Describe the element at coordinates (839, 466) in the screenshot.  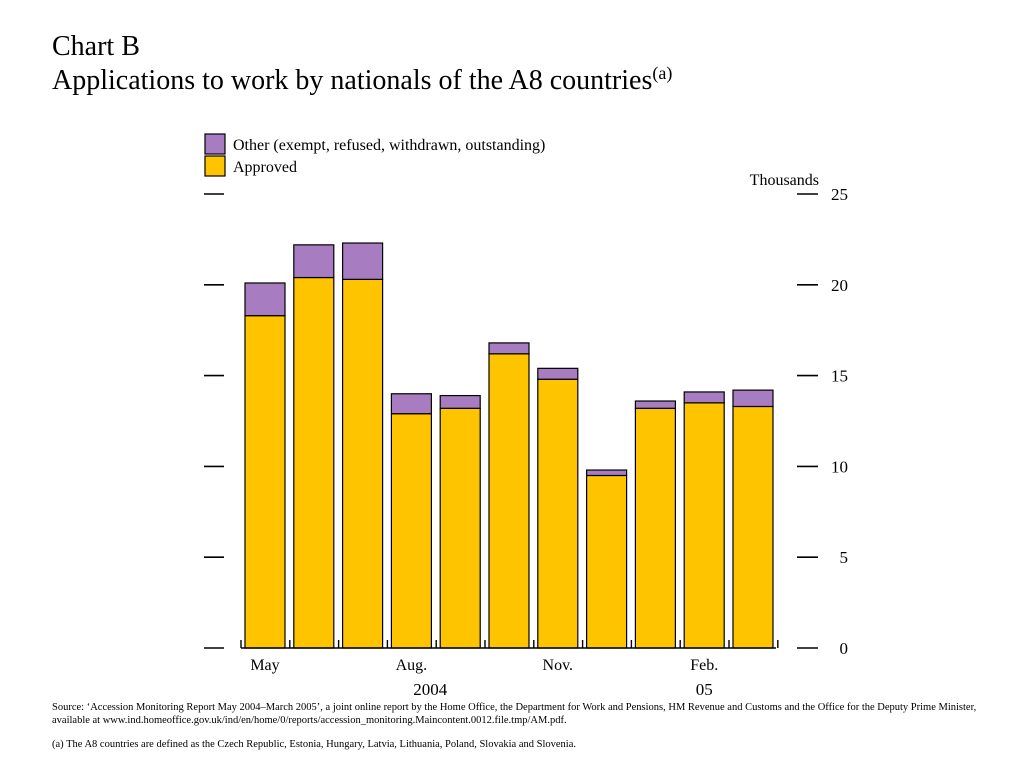
I see `y-tick-label: 10` at that location.